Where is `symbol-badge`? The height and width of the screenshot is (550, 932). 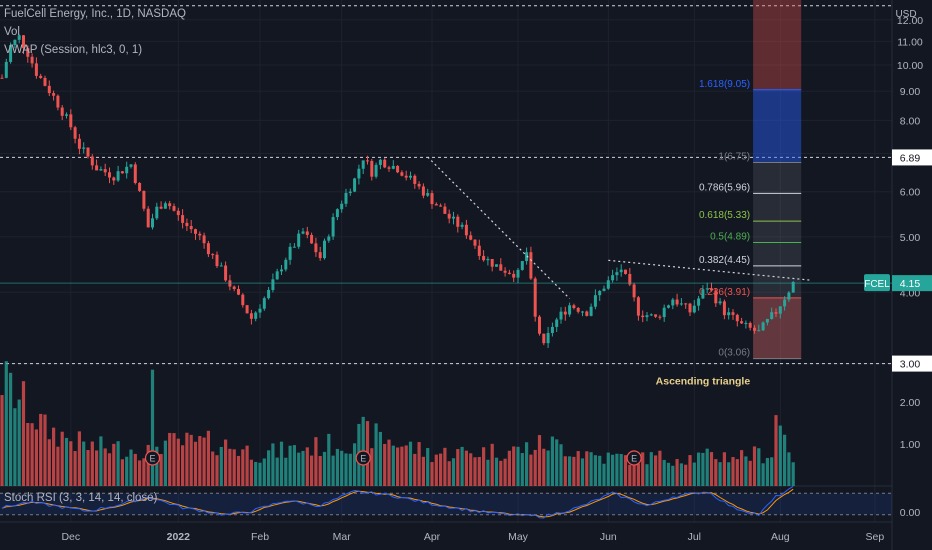
symbol-badge is located at coordinates (877, 283).